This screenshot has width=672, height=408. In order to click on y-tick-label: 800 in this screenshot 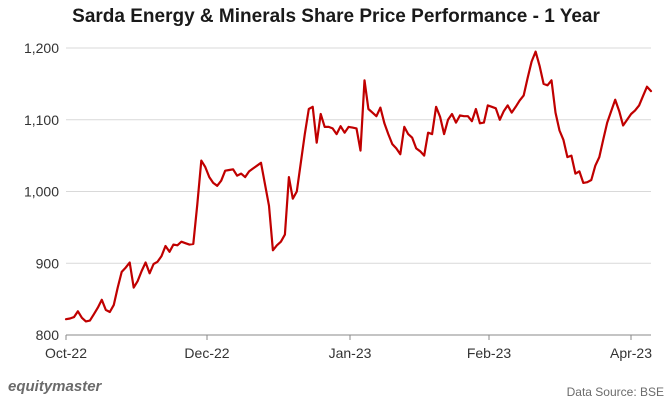, I will do `click(48, 335)`.